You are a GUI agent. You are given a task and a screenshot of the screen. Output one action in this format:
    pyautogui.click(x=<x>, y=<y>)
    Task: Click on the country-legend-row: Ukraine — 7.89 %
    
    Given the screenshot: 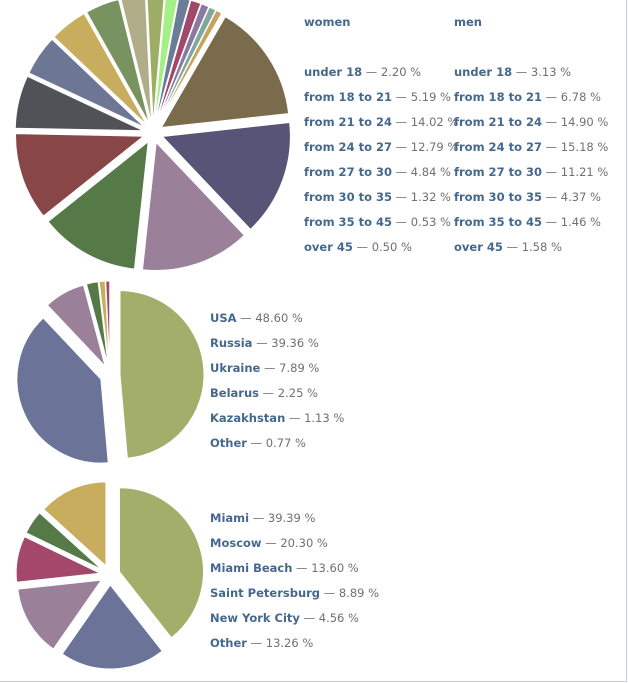 What is the action you would take?
    pyautogui.click(x=277, y=368)
    